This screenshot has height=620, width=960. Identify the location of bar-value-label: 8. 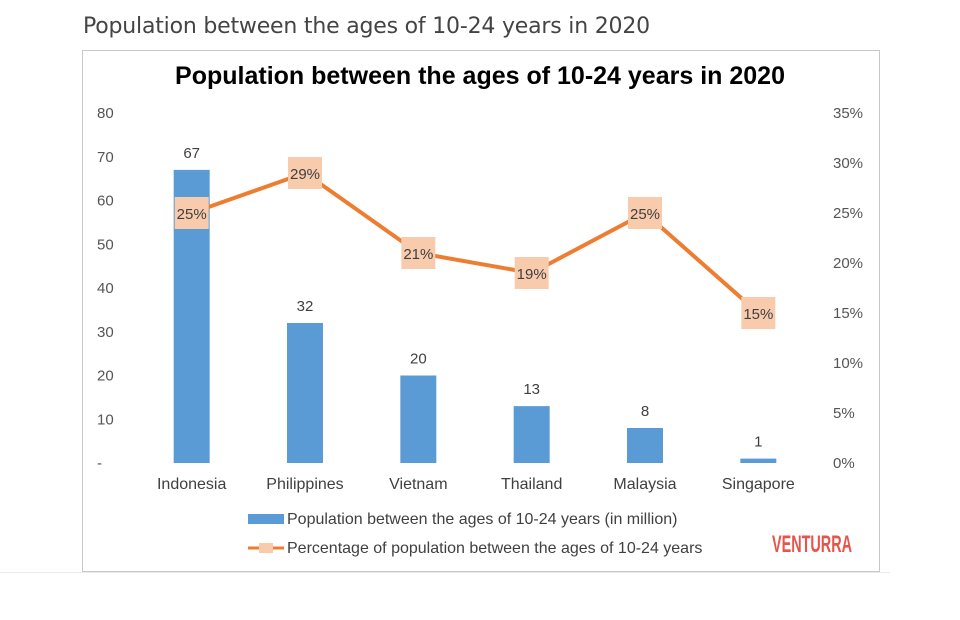
(645, 411).